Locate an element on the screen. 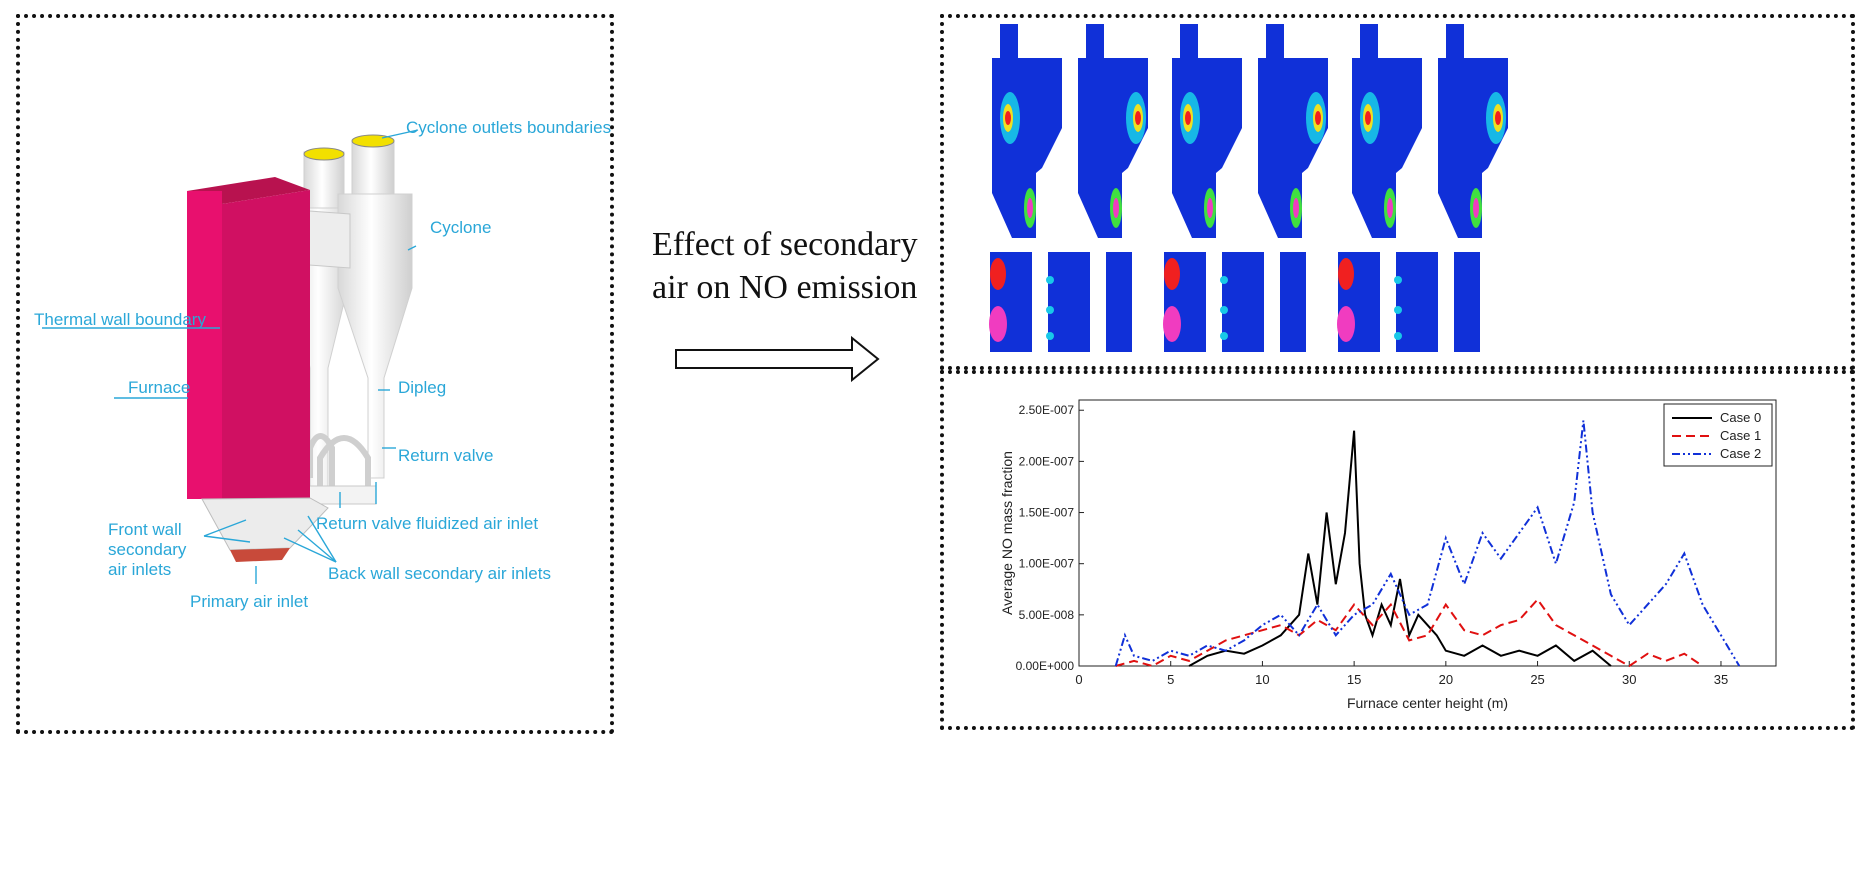  y-tick-label: 1.50E-007 is located at coordinates (1047, 513).